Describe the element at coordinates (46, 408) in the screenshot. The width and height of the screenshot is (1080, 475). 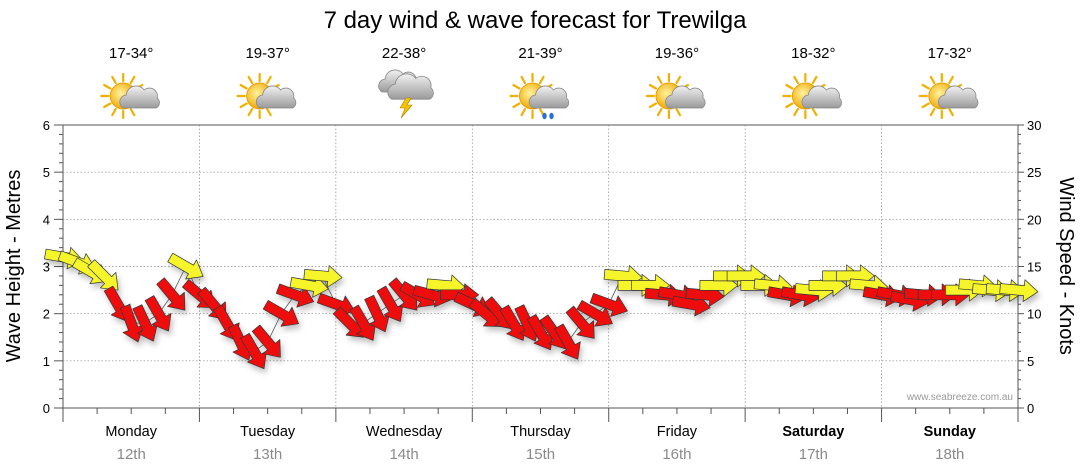
I see `left-tick-label: 0` at that location.